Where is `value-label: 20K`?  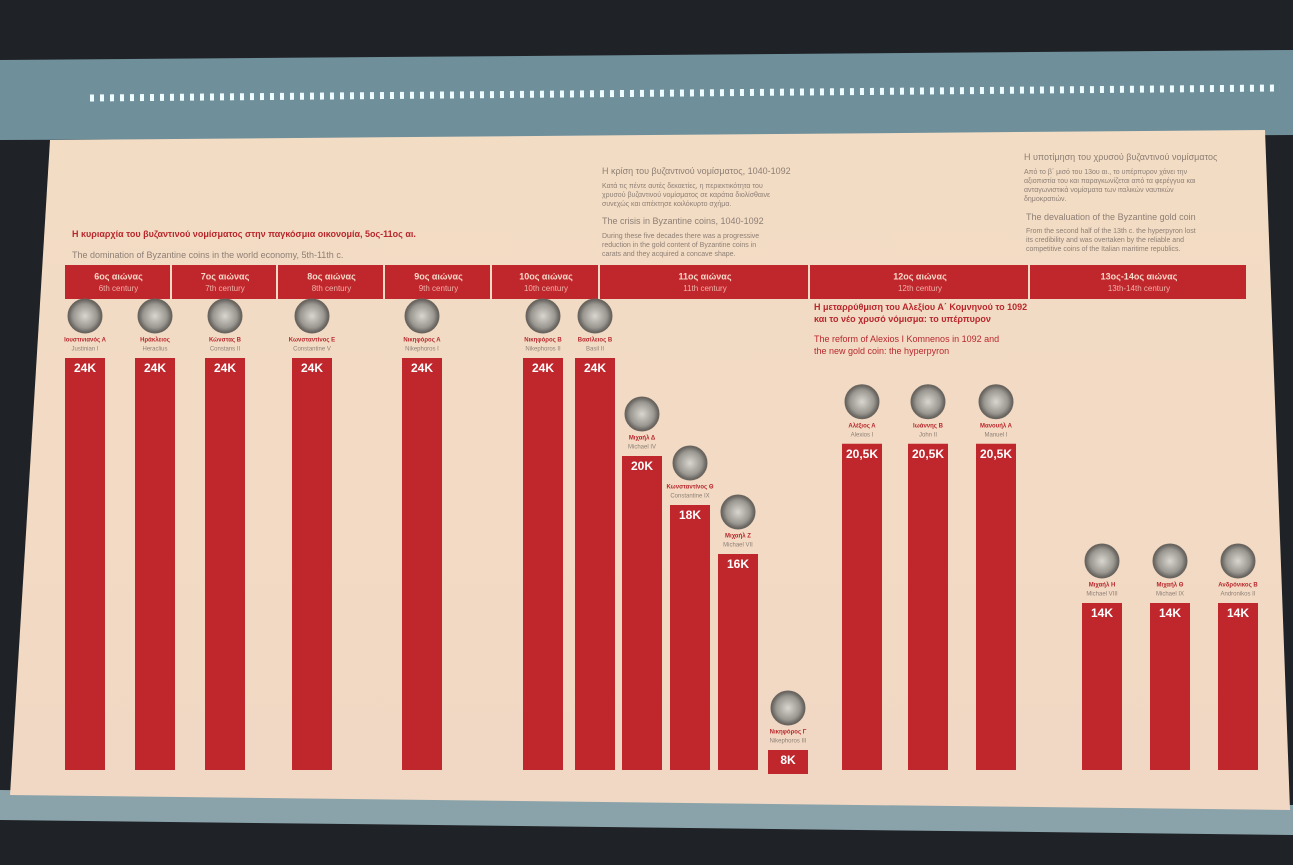 value-label: 20K is located at coordinates (642, 466).